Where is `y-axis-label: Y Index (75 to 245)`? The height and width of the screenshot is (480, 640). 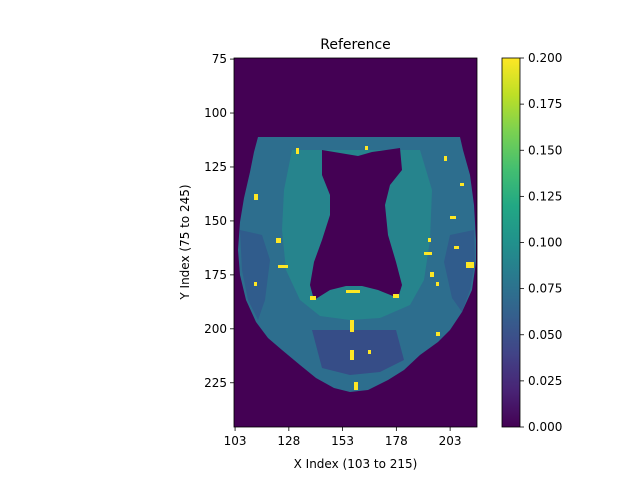
y-axis-label: Y Index (75 to 245) is located at coordinates (185, 242).